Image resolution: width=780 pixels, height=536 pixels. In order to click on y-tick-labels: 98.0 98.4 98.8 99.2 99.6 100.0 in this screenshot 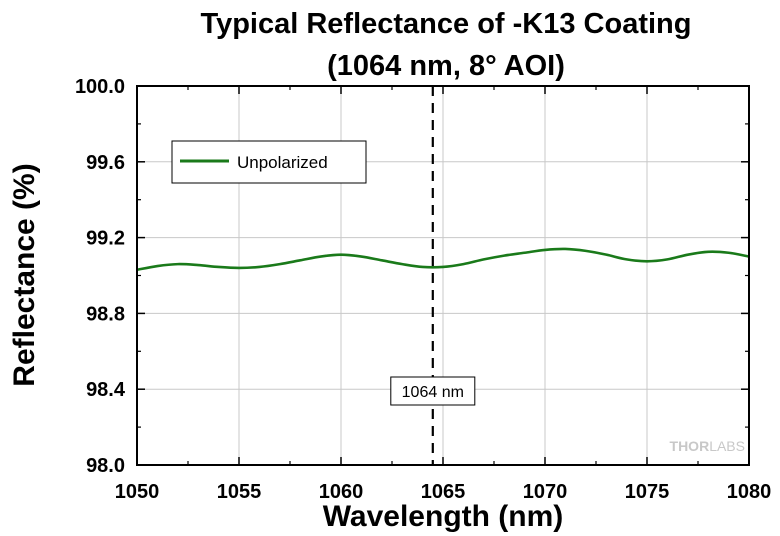, I will do `click(100, 276)`.